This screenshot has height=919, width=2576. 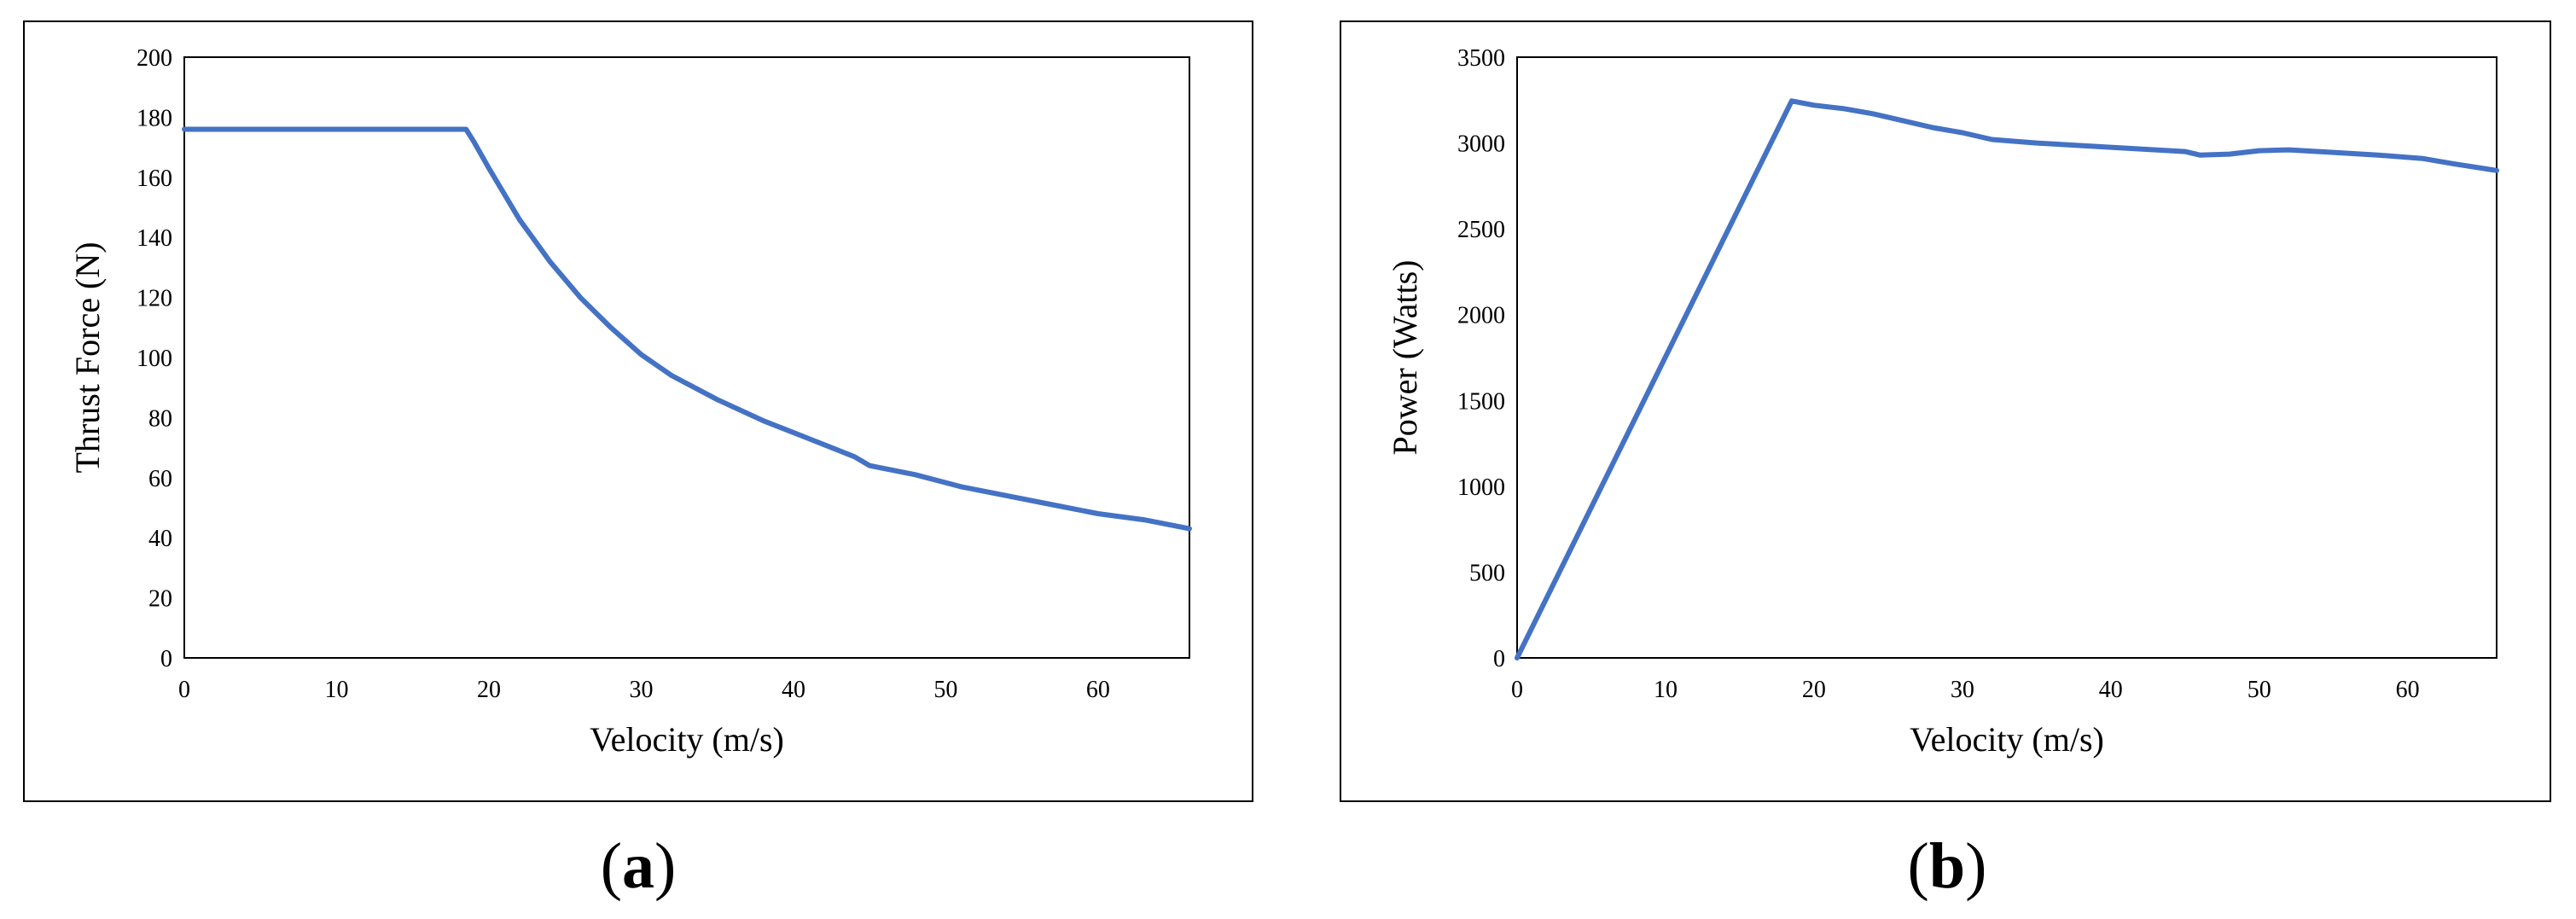 I want to click on chart-b-x-tick-label: 0, so click(x=1517, y=690).